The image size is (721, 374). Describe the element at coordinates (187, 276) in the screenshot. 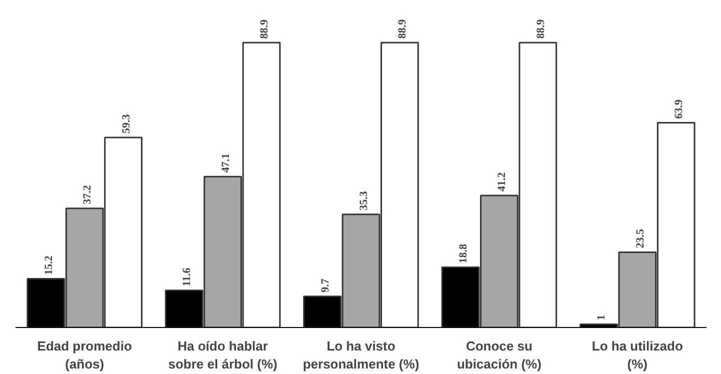

I see `data-label: 11.6` at that location.